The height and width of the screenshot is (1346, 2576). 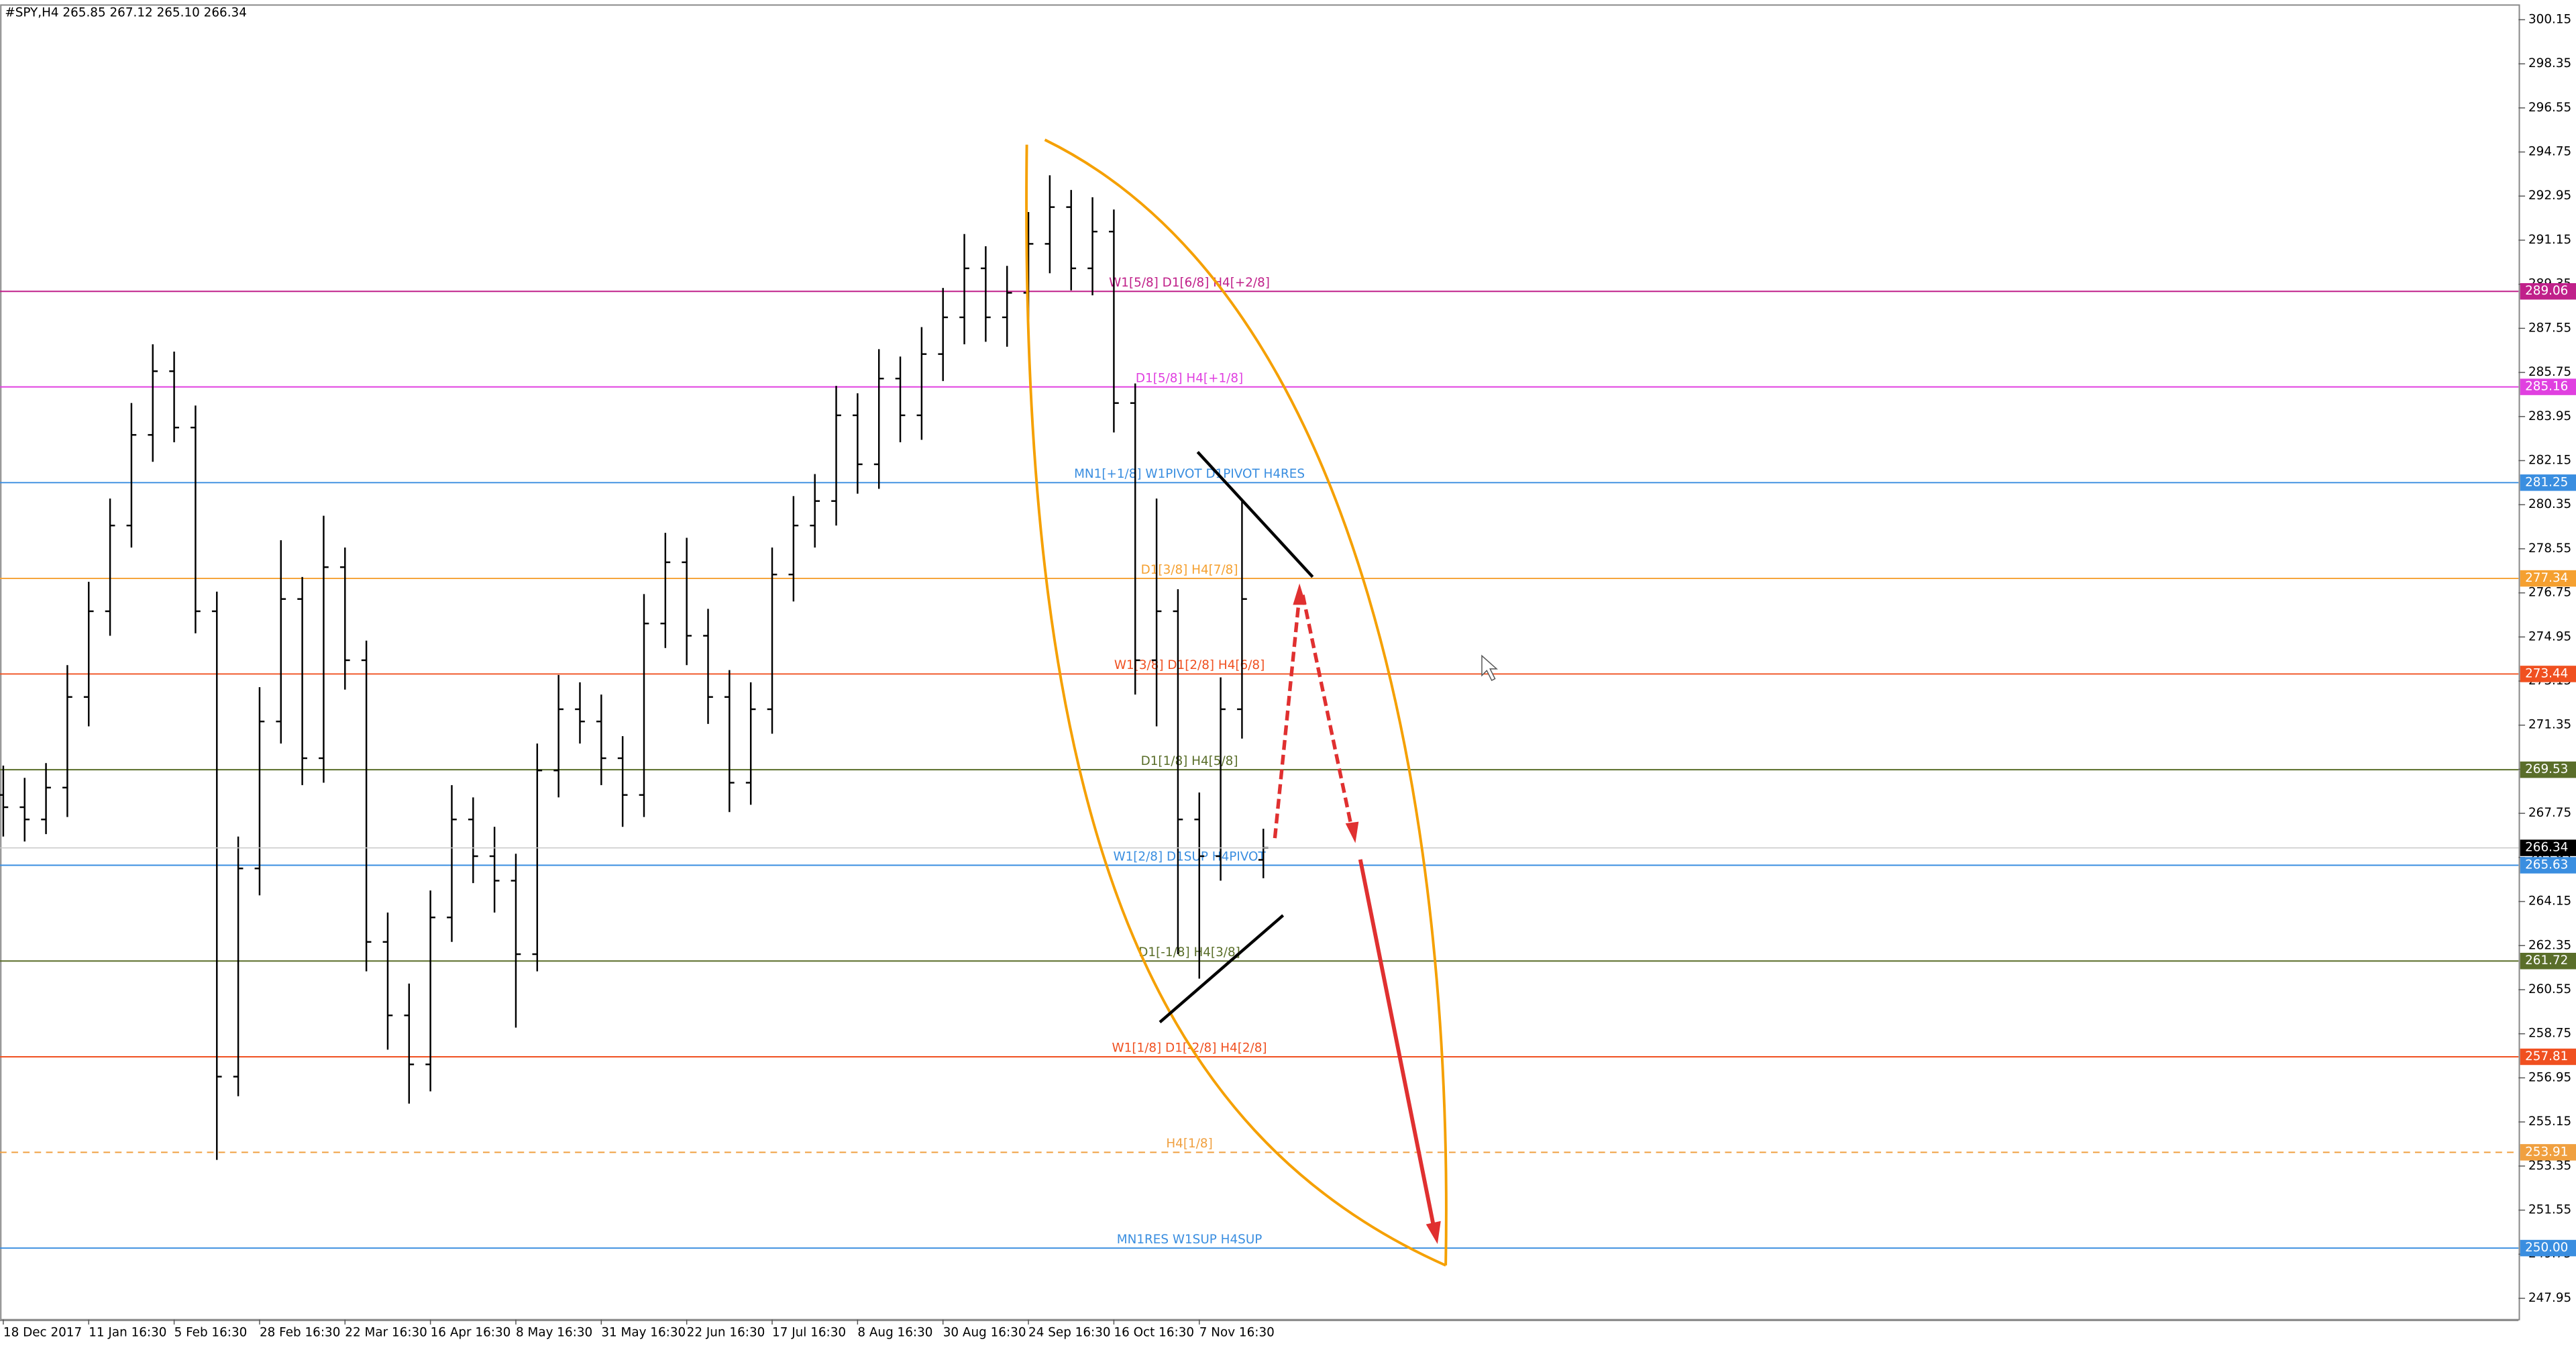 What do you see at coordinates (2549, 1209) in the screenshot?
I see `y-tick-label: 251.55` at bounding box center [2549, 1209].